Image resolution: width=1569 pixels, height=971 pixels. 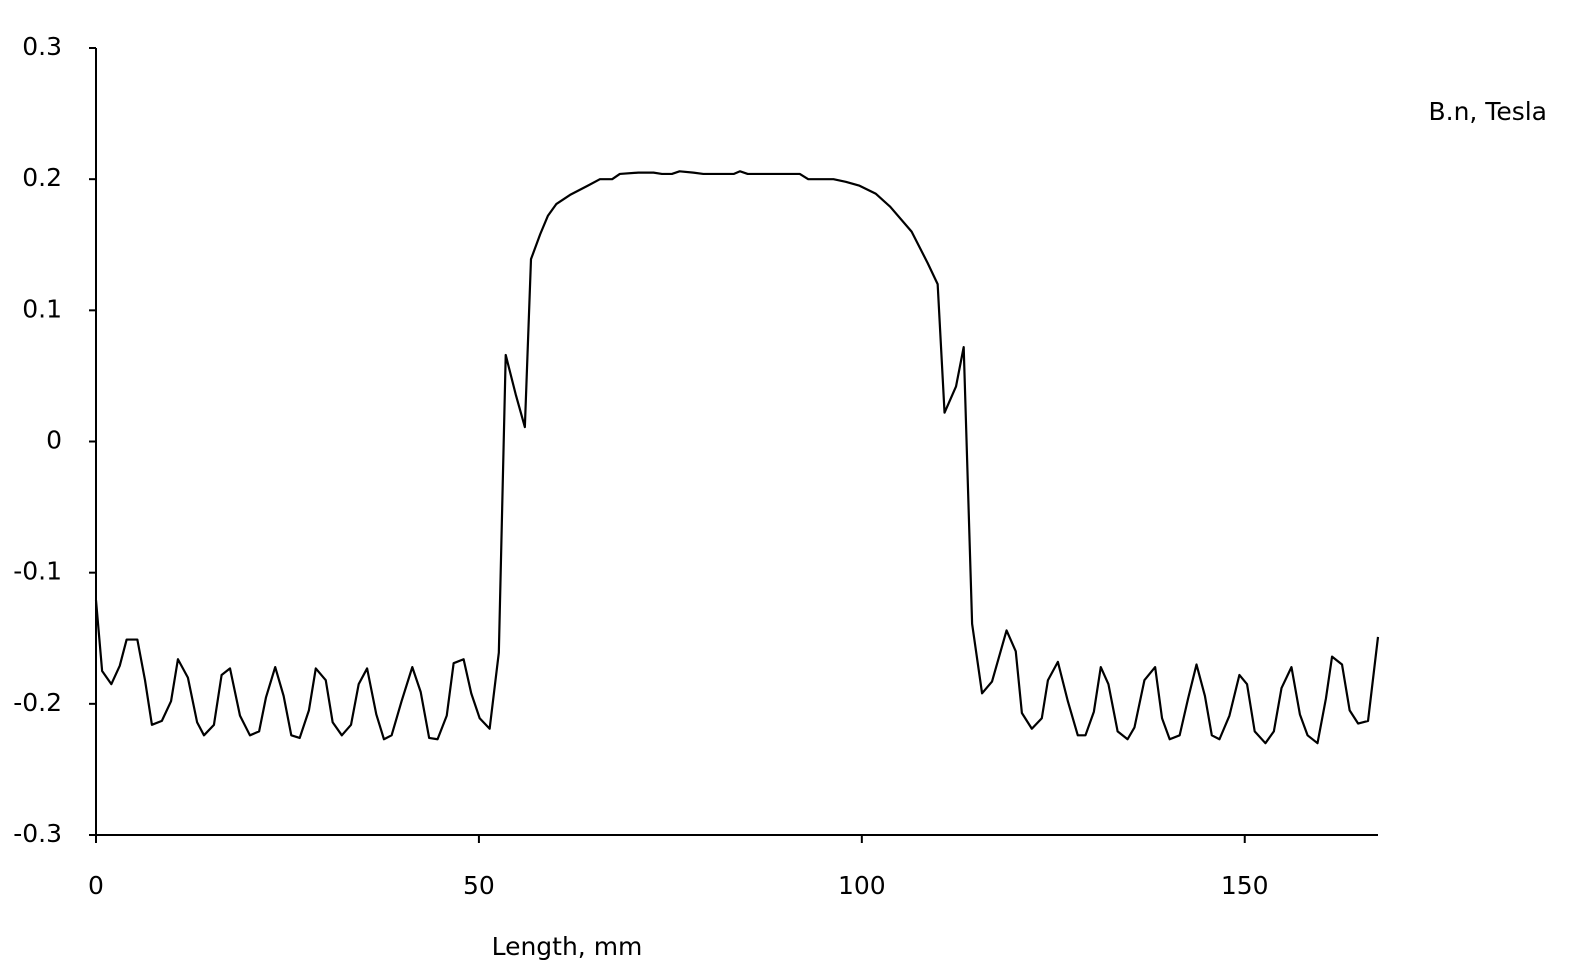 What do you see at coordinates (54, 440) in the screenshot?
I see `y-tick-label: 0` at bounding box center [54, 440].